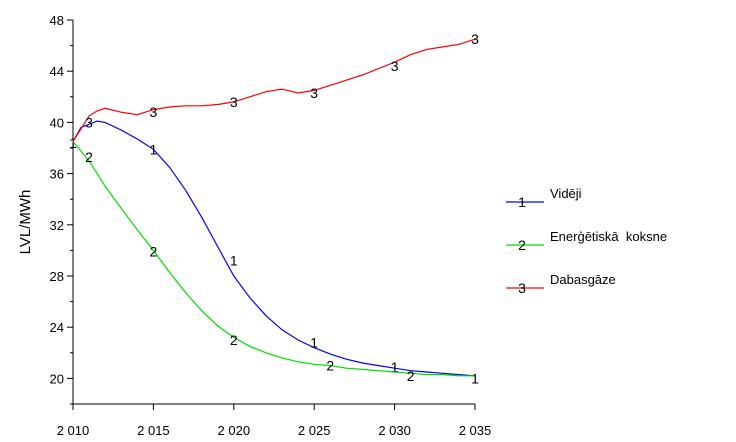 The image size is (736, 442). I want to click on legend-label-2: Enerģētiskā koksne, so click(608, 236).